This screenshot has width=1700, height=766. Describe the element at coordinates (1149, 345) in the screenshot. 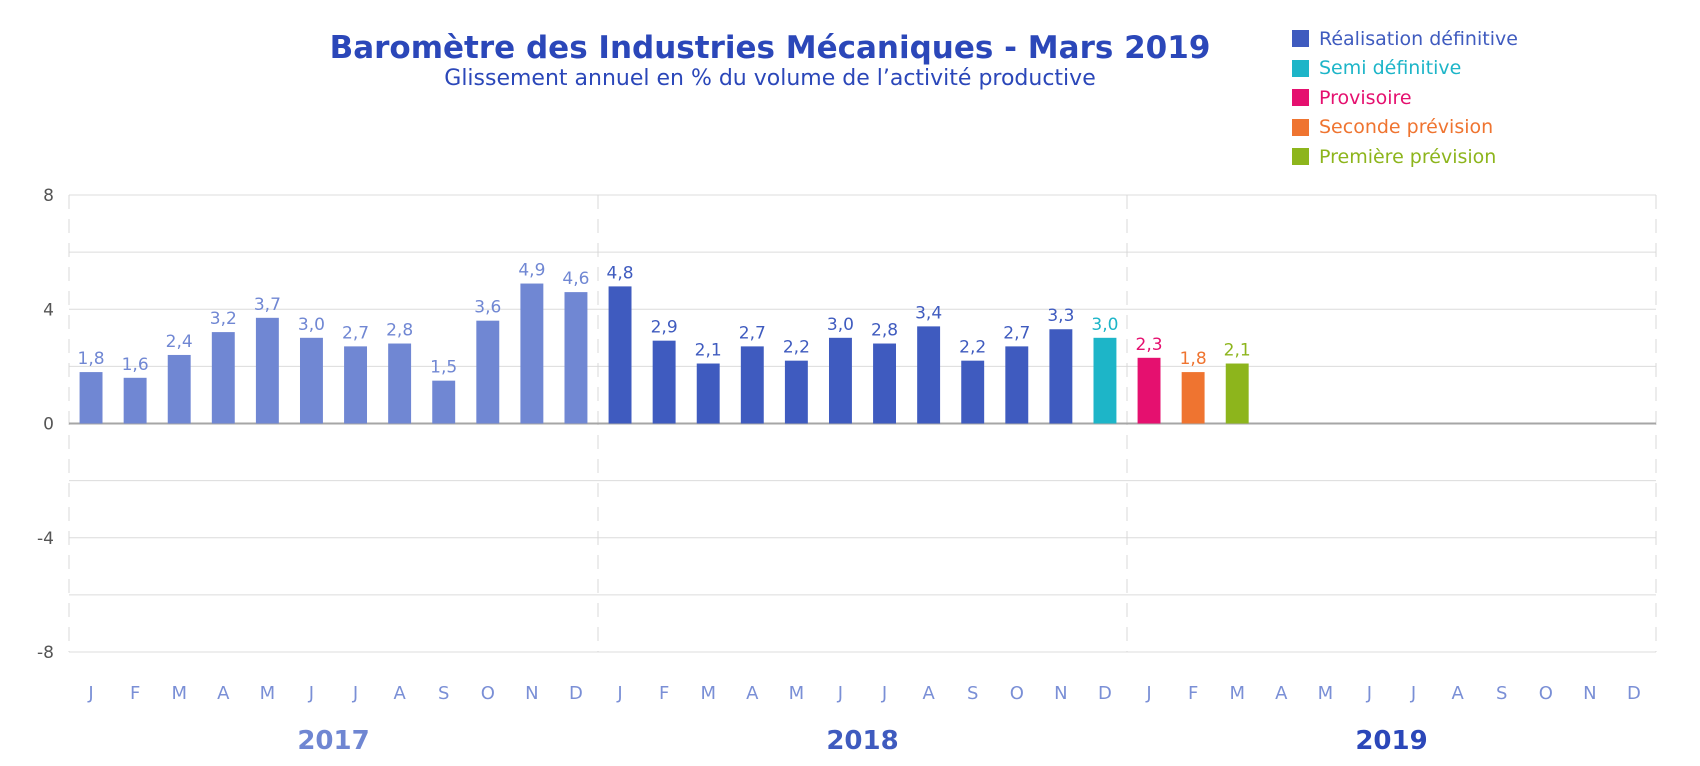

I see `bar-value-label: 2,3` at that location.